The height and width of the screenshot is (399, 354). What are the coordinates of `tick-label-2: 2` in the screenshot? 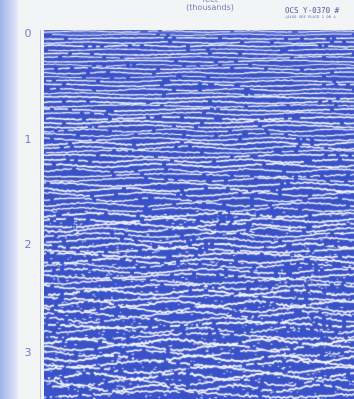 It's located at (28, 244).